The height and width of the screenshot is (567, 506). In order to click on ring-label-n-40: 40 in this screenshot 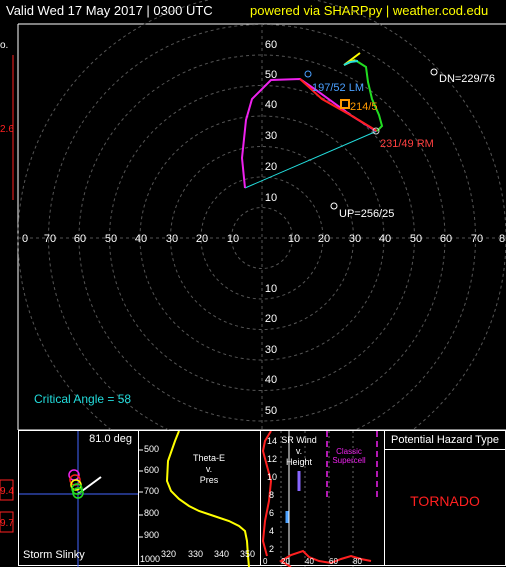, I will do `click(271, 105)`.